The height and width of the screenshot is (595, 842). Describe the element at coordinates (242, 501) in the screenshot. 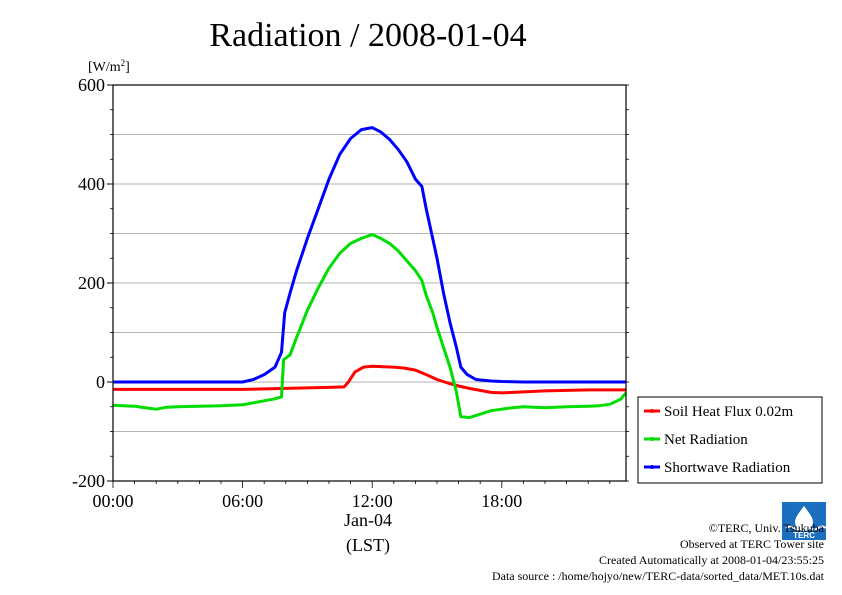

I see `x-tick-label: 06:00` at that location.